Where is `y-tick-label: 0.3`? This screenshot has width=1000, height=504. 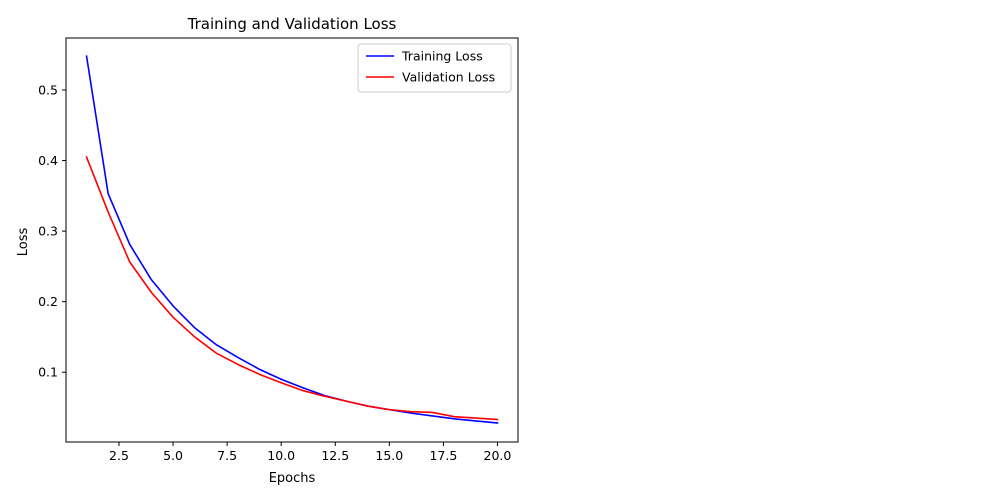 y-tick-label: 0.3 is located at coordinates (48, 231).